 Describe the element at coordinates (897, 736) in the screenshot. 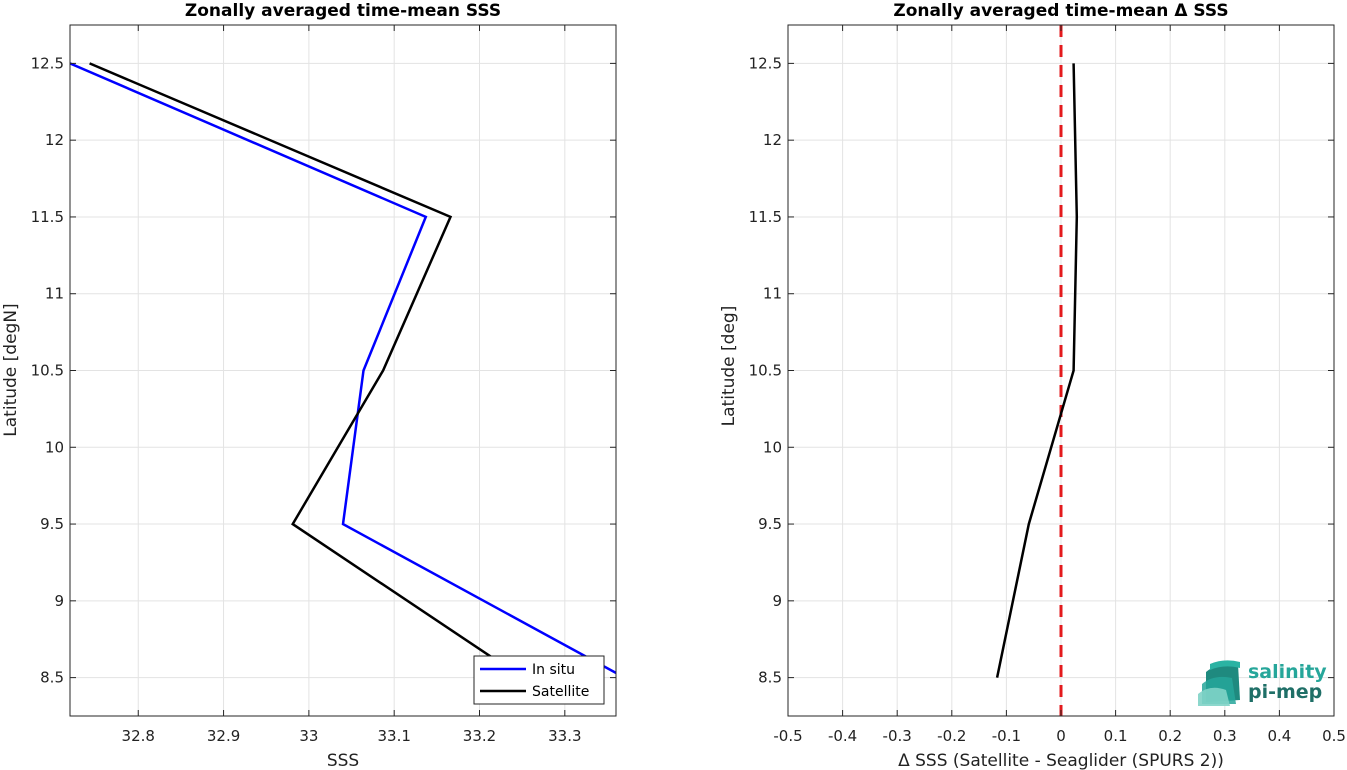

I see `delta-xtick-label: -0.3` at that location.